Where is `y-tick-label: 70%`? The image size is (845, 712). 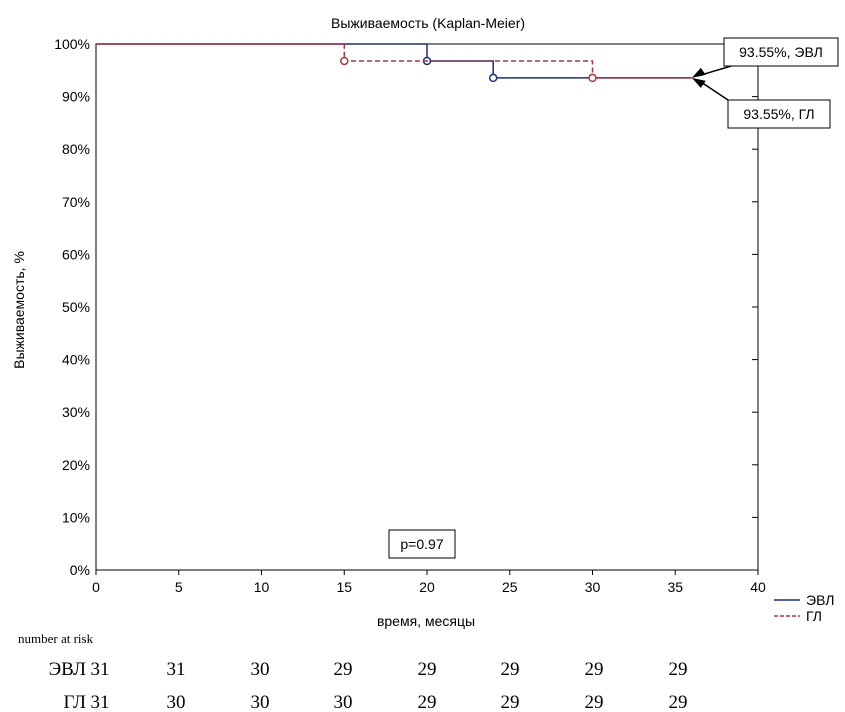 y-tick-label: 70% is located at coordinates (76, 202).